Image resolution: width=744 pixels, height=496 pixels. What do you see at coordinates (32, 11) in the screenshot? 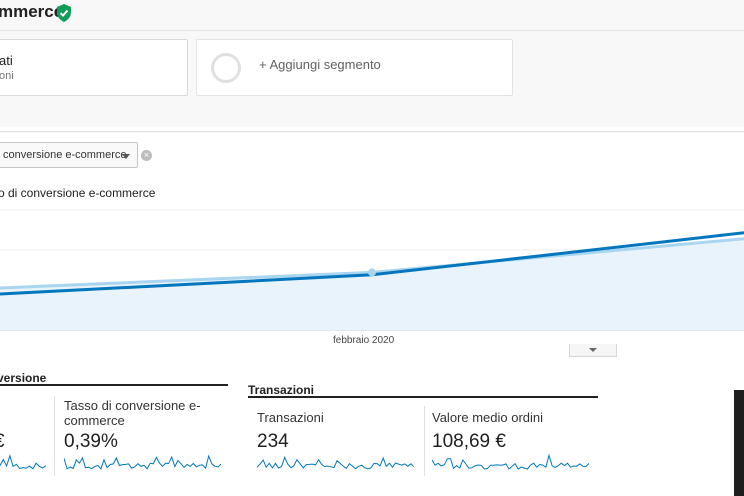
I see `report-title: mmerce` at bounding box center [32, 11].